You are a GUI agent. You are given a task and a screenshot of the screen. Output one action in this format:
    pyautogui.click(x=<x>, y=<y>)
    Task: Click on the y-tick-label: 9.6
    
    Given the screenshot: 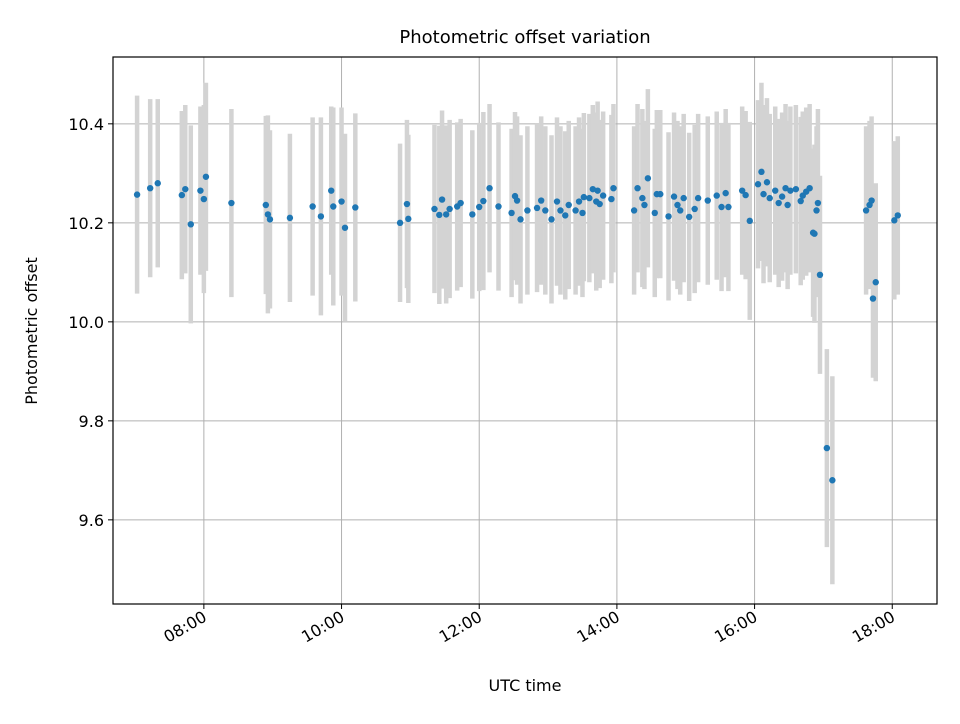 What is the action you would take?
    pyautogui.click(x=91, y=520)
    